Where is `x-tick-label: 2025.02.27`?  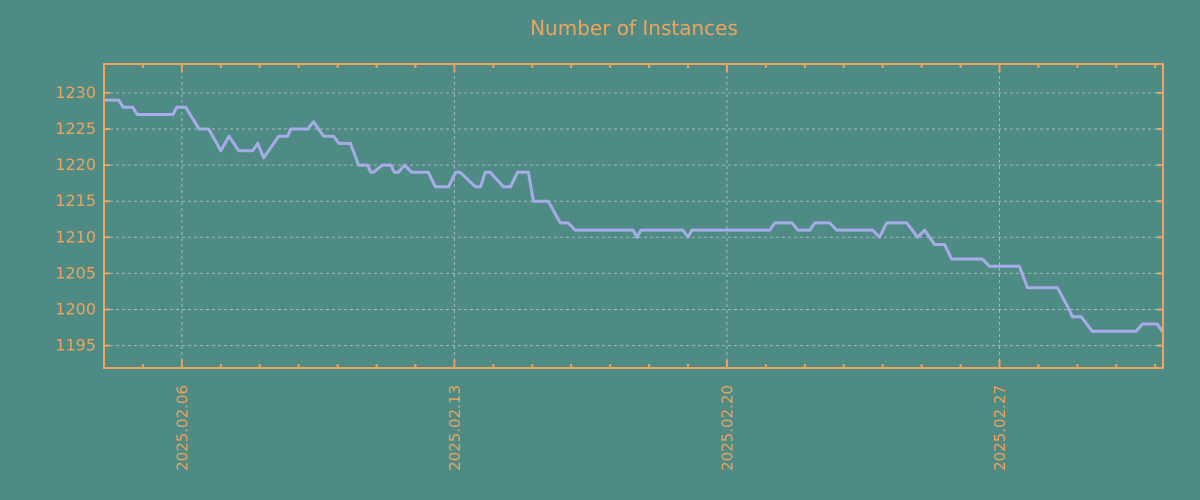
x-tick-label: 2025.02.27 is located at coordinates (1000, 428).